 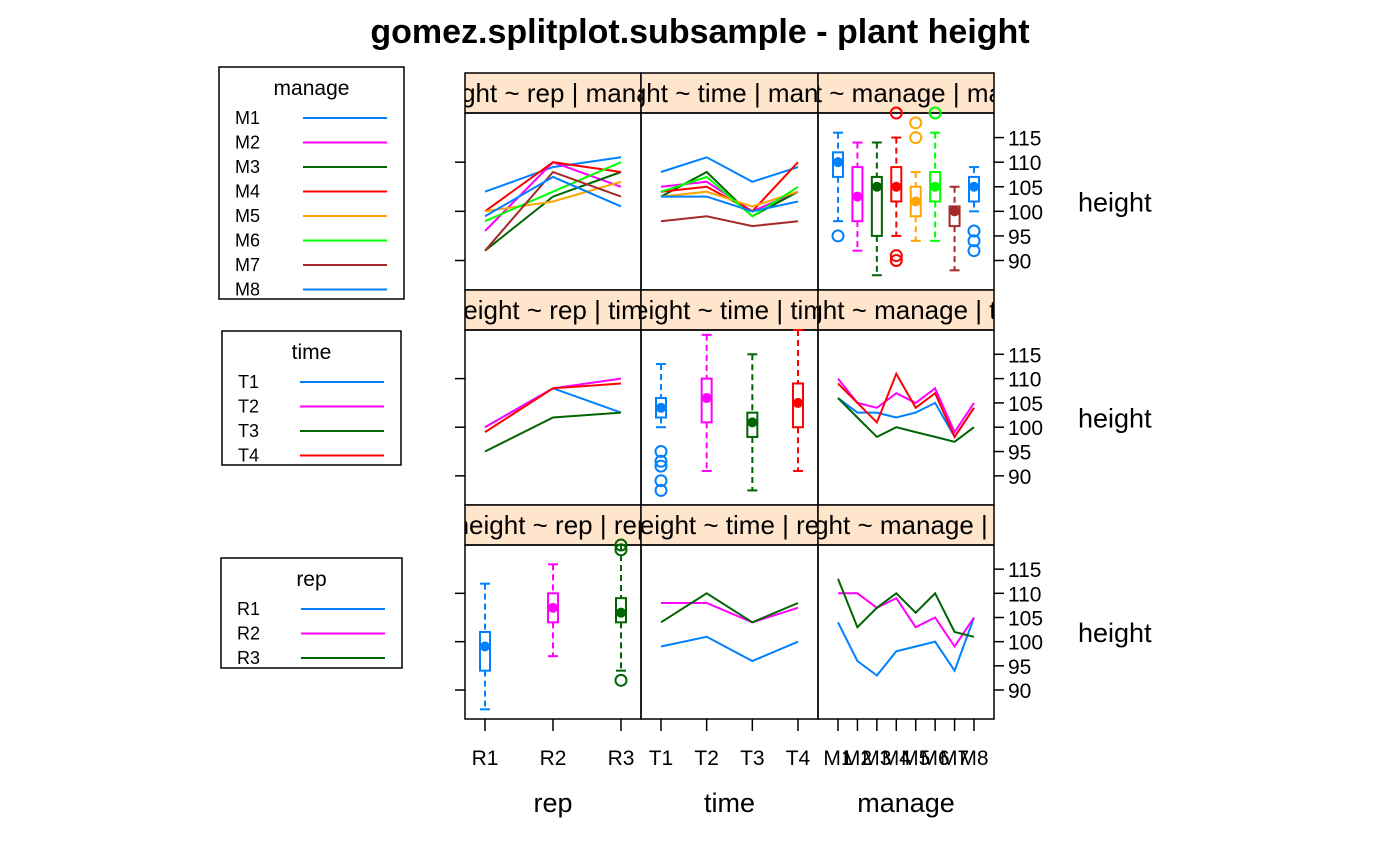 I want to click on panel-r3-c2: height ~ time | rep, so click(x=729, y=612).